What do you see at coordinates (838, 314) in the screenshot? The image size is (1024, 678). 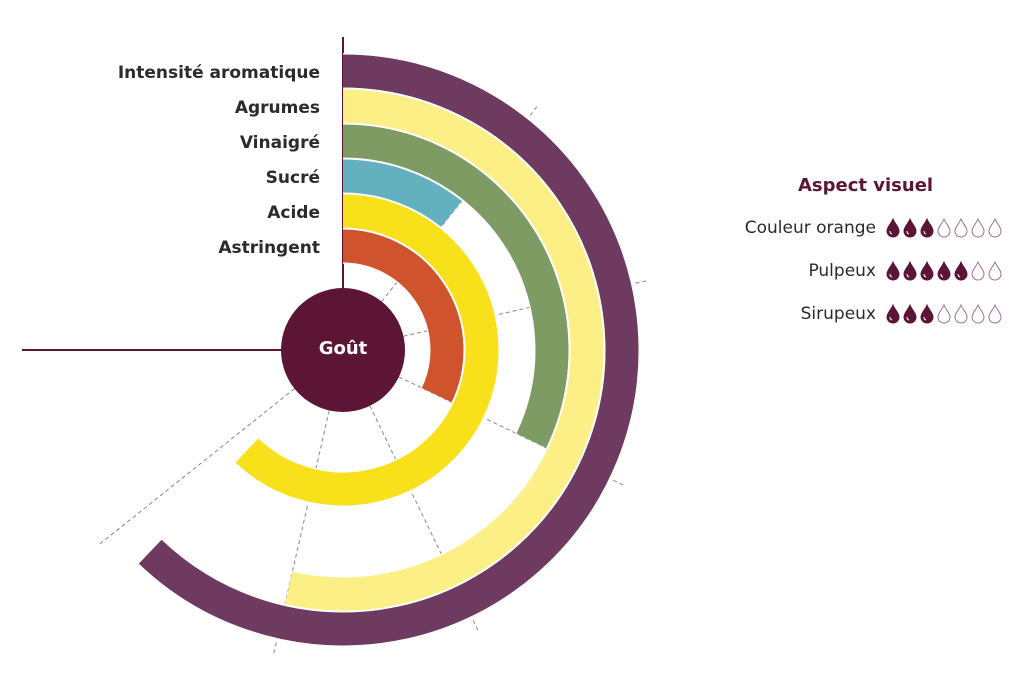 I see `aspect-label: Sirupeux` at bounding box center [838, 314].